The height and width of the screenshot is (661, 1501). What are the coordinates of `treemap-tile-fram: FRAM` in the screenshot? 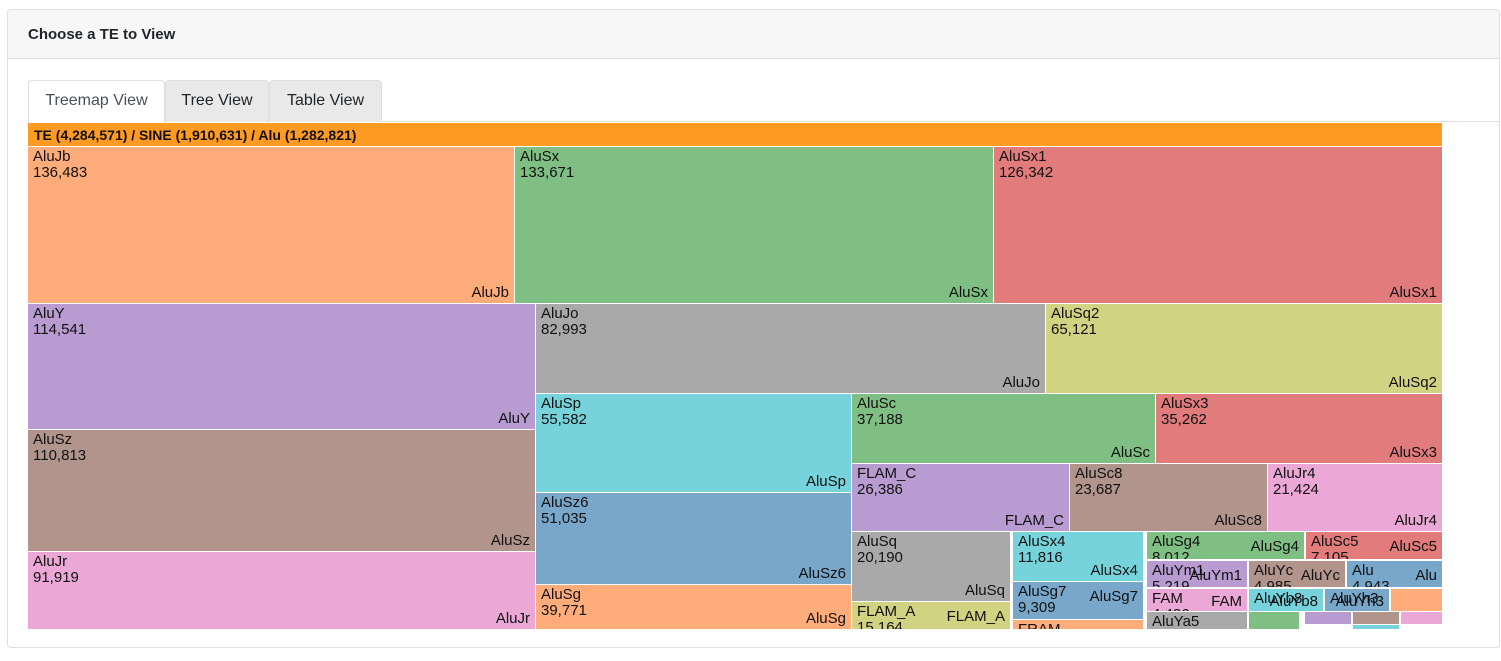 It's located at (1078, 624).